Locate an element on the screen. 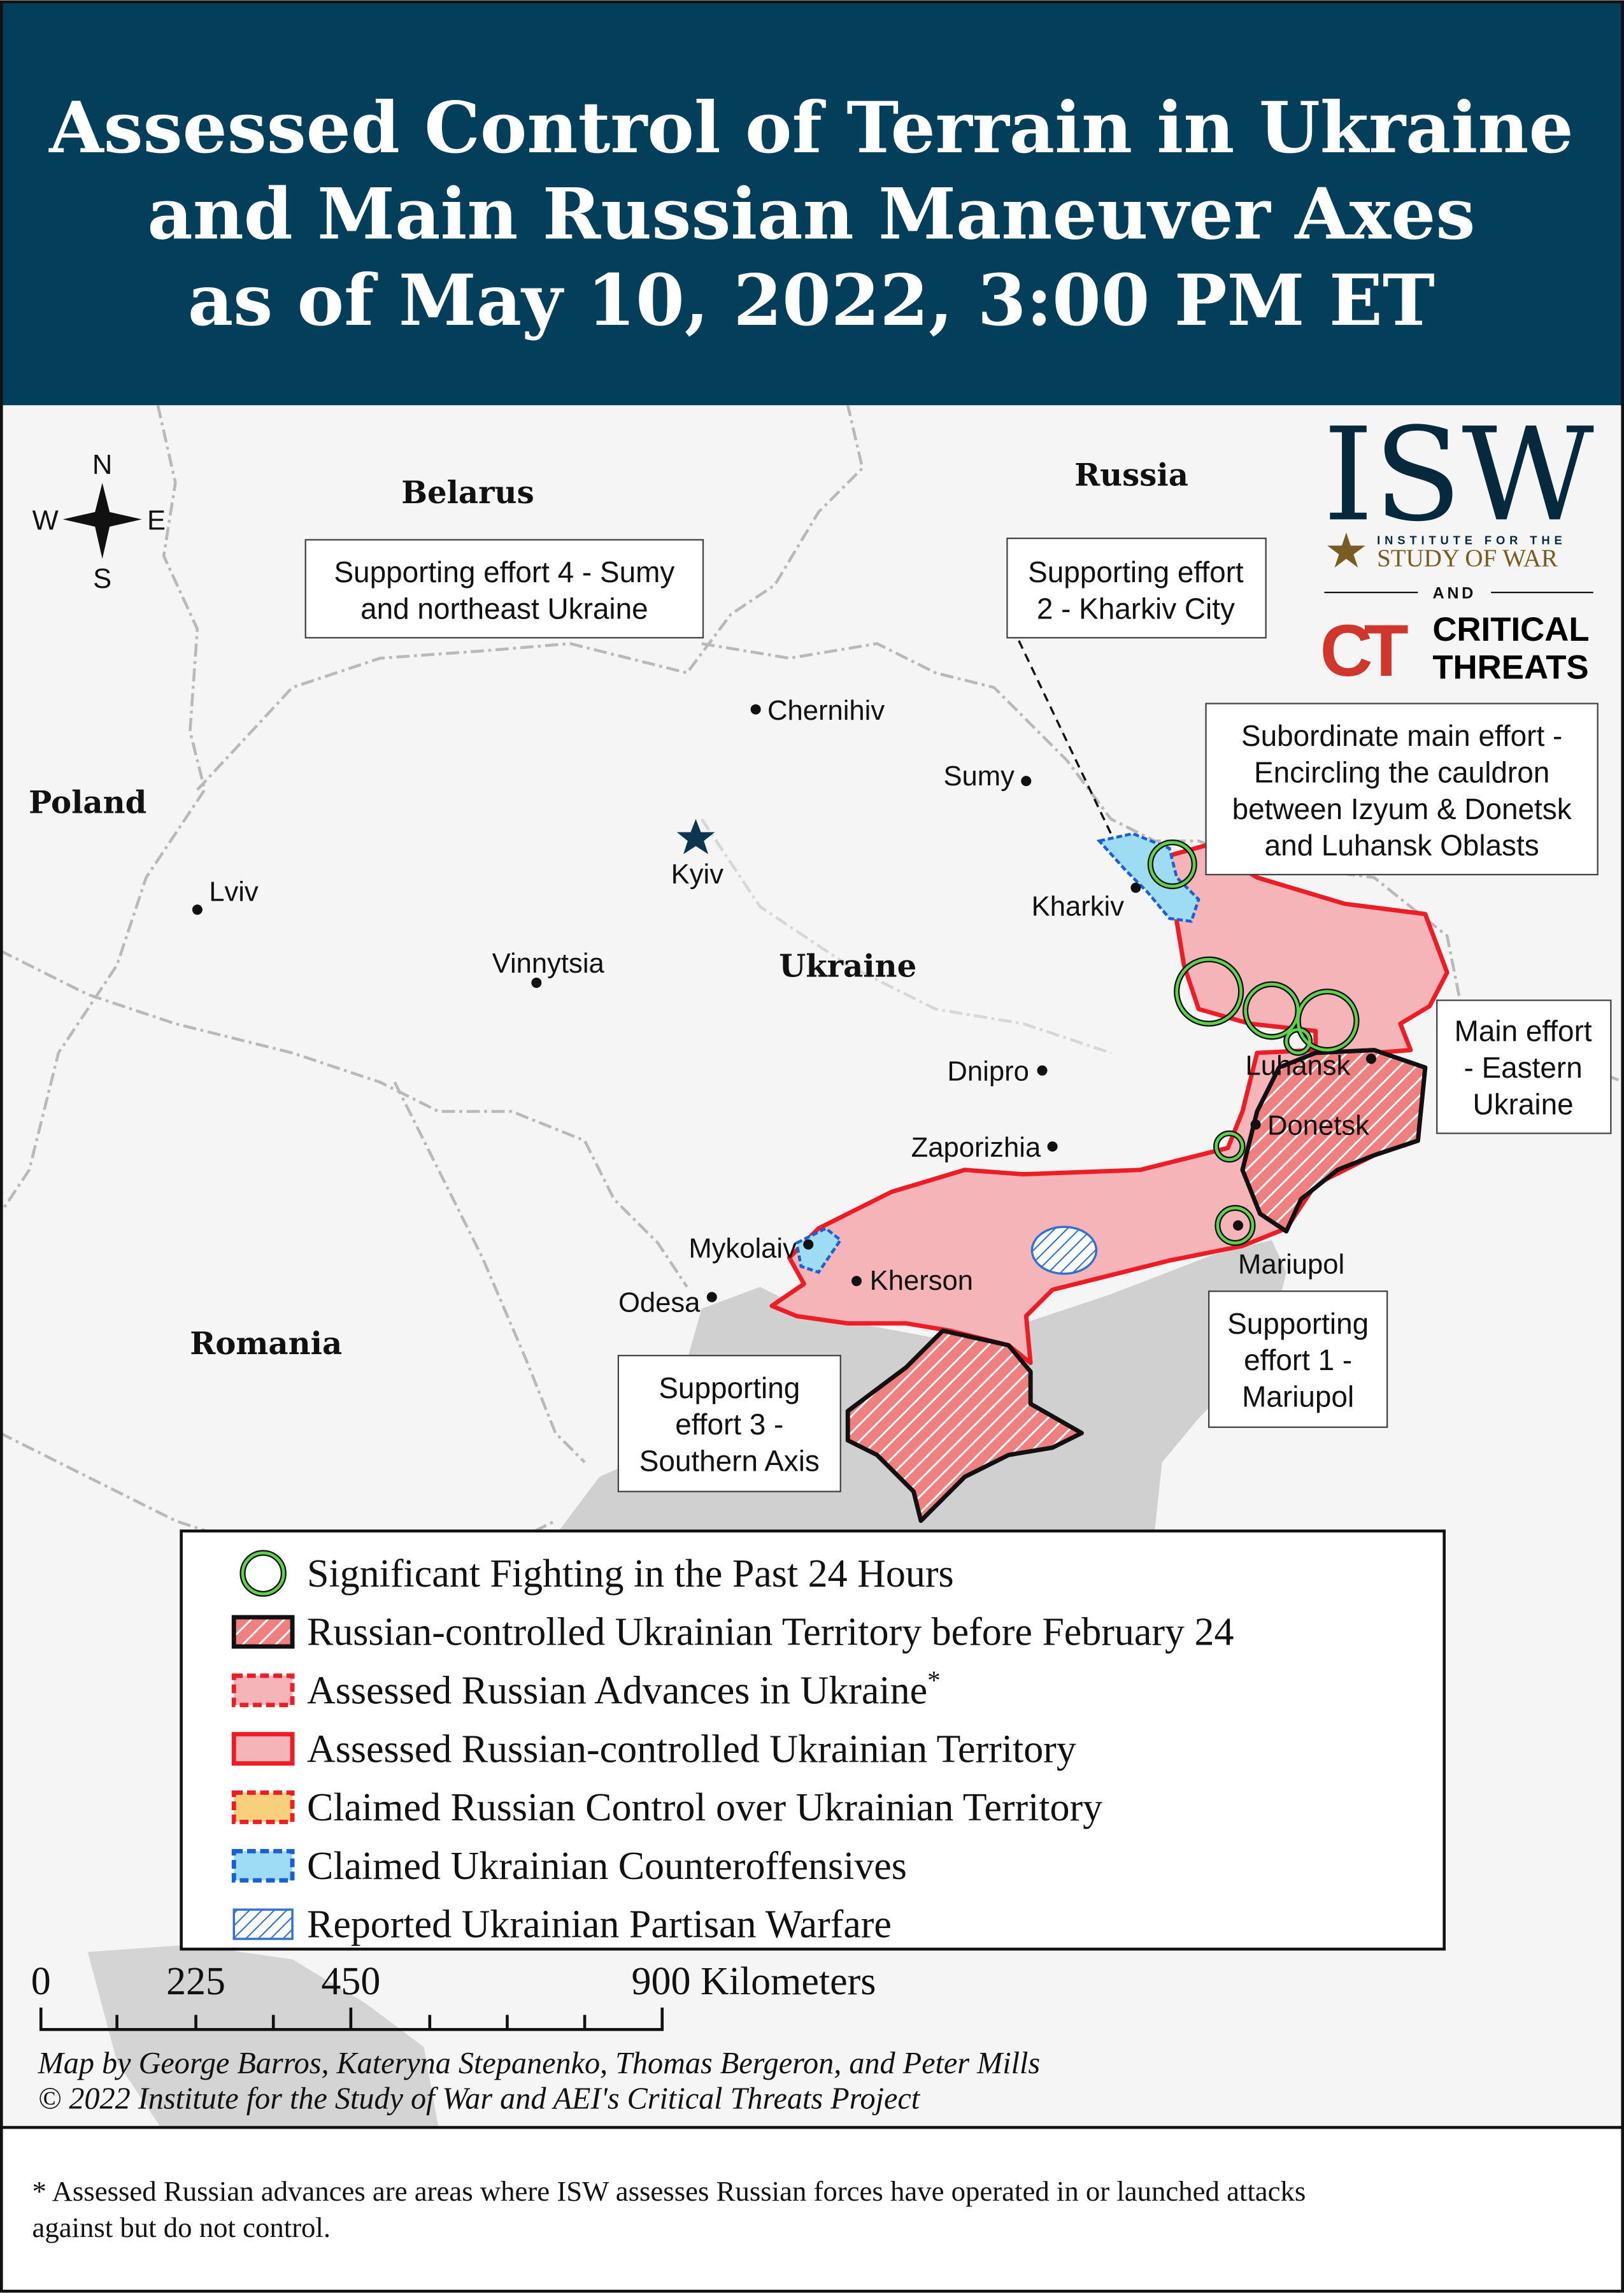  isw-line2: STUDY OF WAR is located at coordinates (1467, 558).